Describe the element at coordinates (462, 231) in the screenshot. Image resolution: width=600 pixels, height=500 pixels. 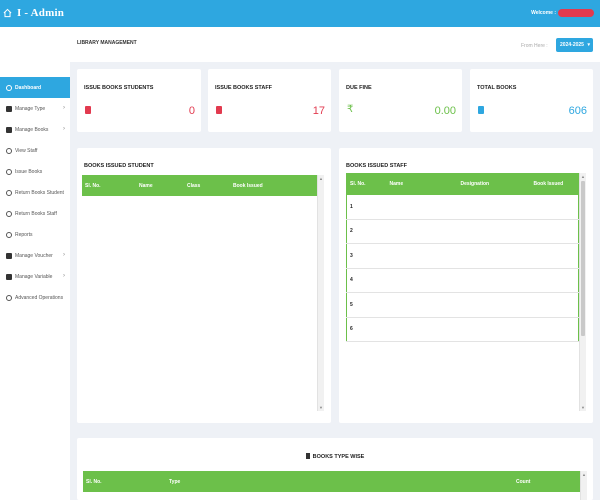
I see `table-row: 2` at that location.